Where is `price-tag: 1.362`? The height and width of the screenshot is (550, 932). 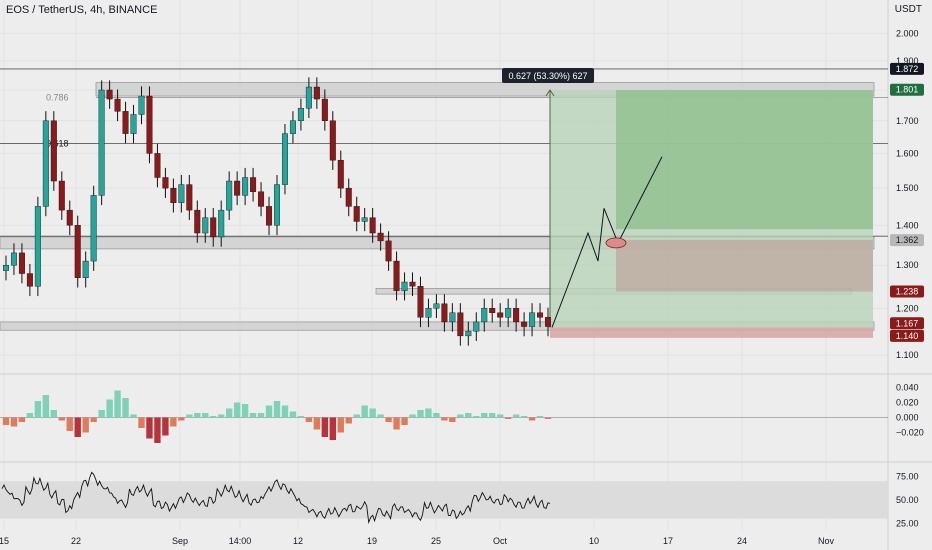 price-tag: 1.362 is located at coordinates (907, 240).